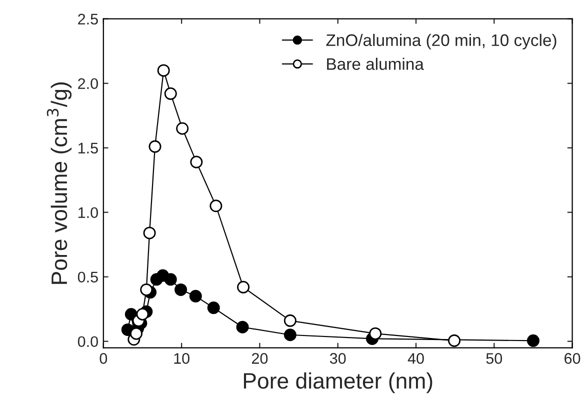  What do you see at coordinates (375, 64) in the screenshot?
I see `legend-label: Bare alumina` at bounding box center [375, 64].